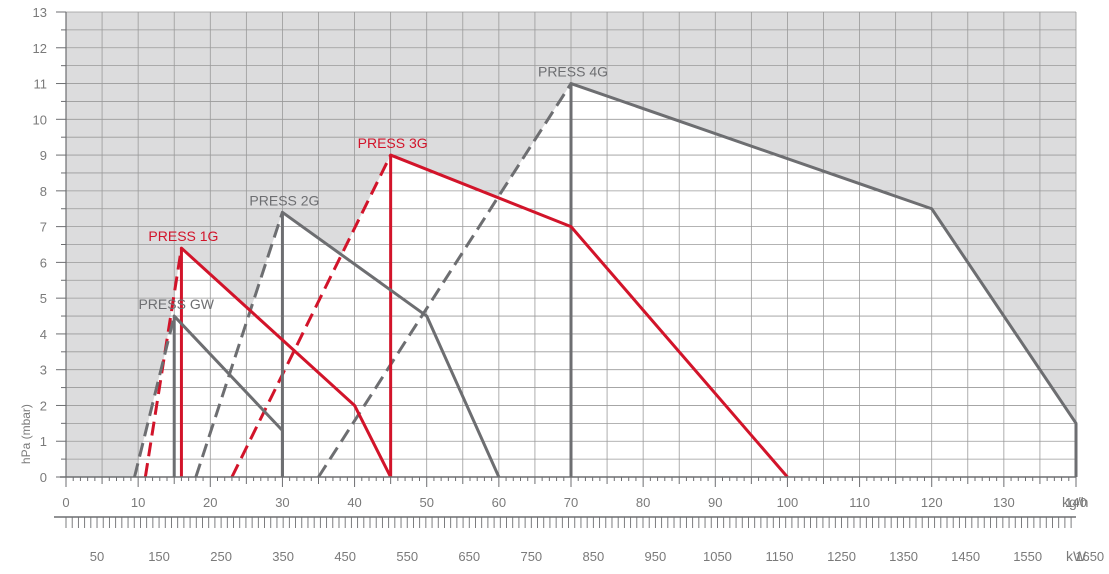 The image size is (1109, 574). I want to click on x-tick-label: 100, so click(788, 502).